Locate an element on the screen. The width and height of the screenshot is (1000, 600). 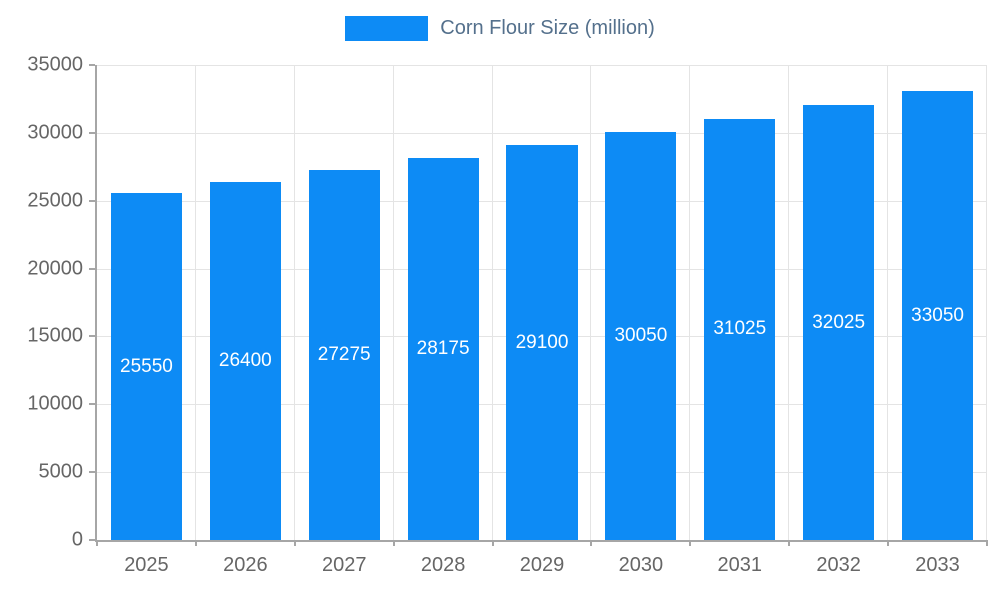
bar: 29100 is located at coordinates (542, 342).